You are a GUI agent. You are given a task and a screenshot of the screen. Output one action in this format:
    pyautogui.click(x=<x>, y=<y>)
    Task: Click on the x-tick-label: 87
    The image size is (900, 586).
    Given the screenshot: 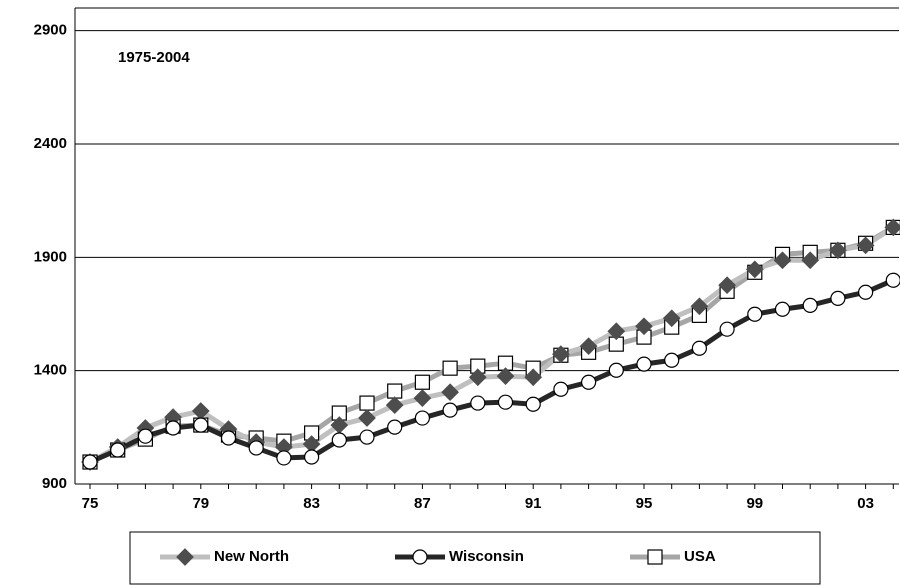 What is the action you would take?
    pyautogui.click(x=422, y=503)
    